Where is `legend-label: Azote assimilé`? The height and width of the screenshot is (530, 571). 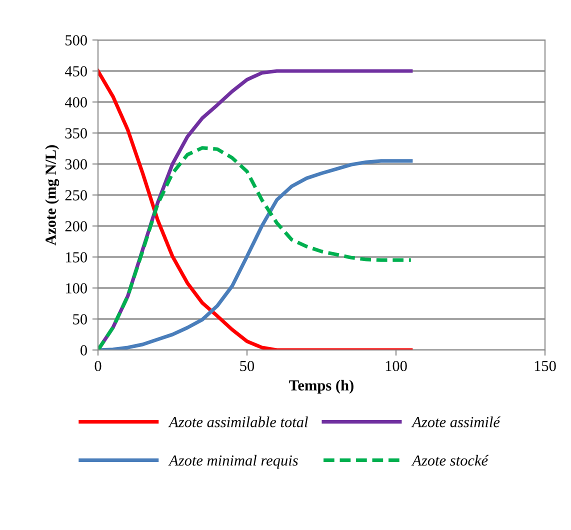
legend-label: Azote assimilé is located at coordinates (456, 422).